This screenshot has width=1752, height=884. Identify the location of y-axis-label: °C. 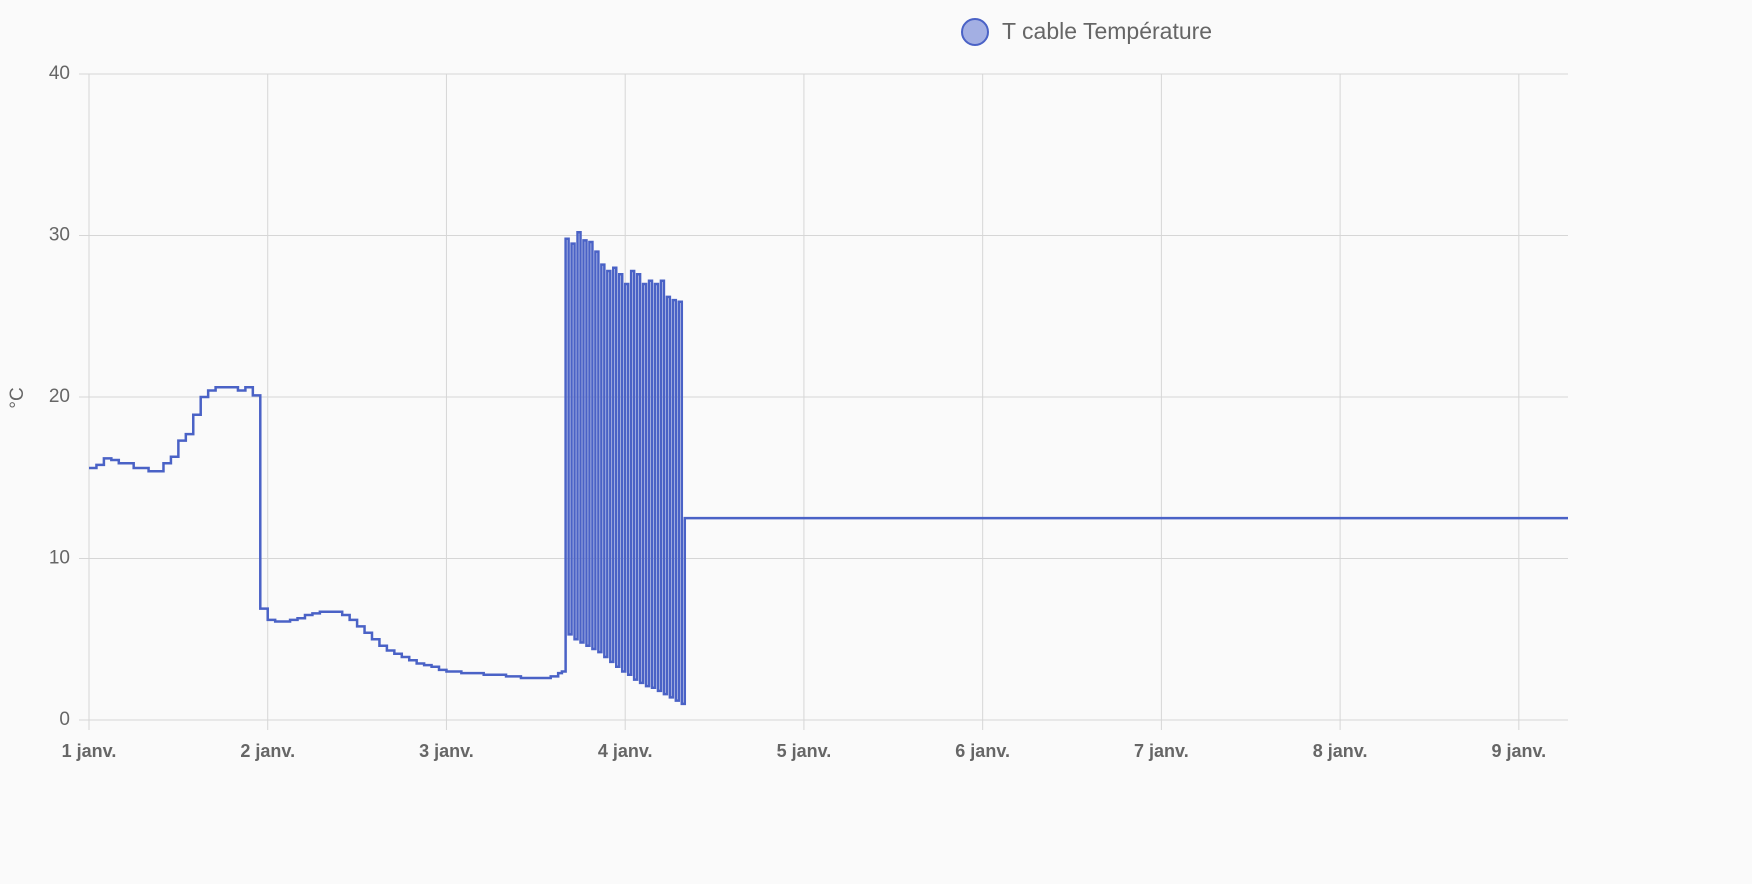
(17, 397).